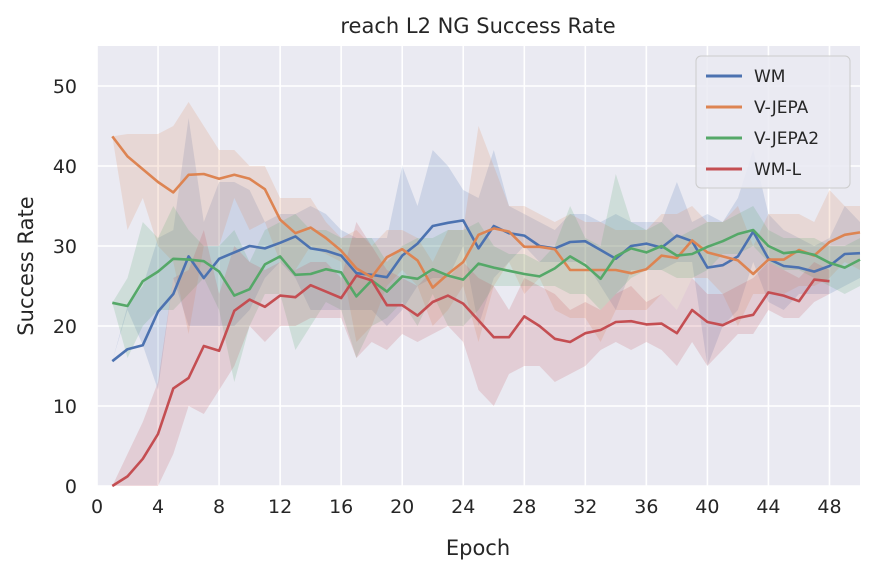  Describe the element at coordinates (769, 77) in the screenshot. I see `legend-label: WM` at that location.